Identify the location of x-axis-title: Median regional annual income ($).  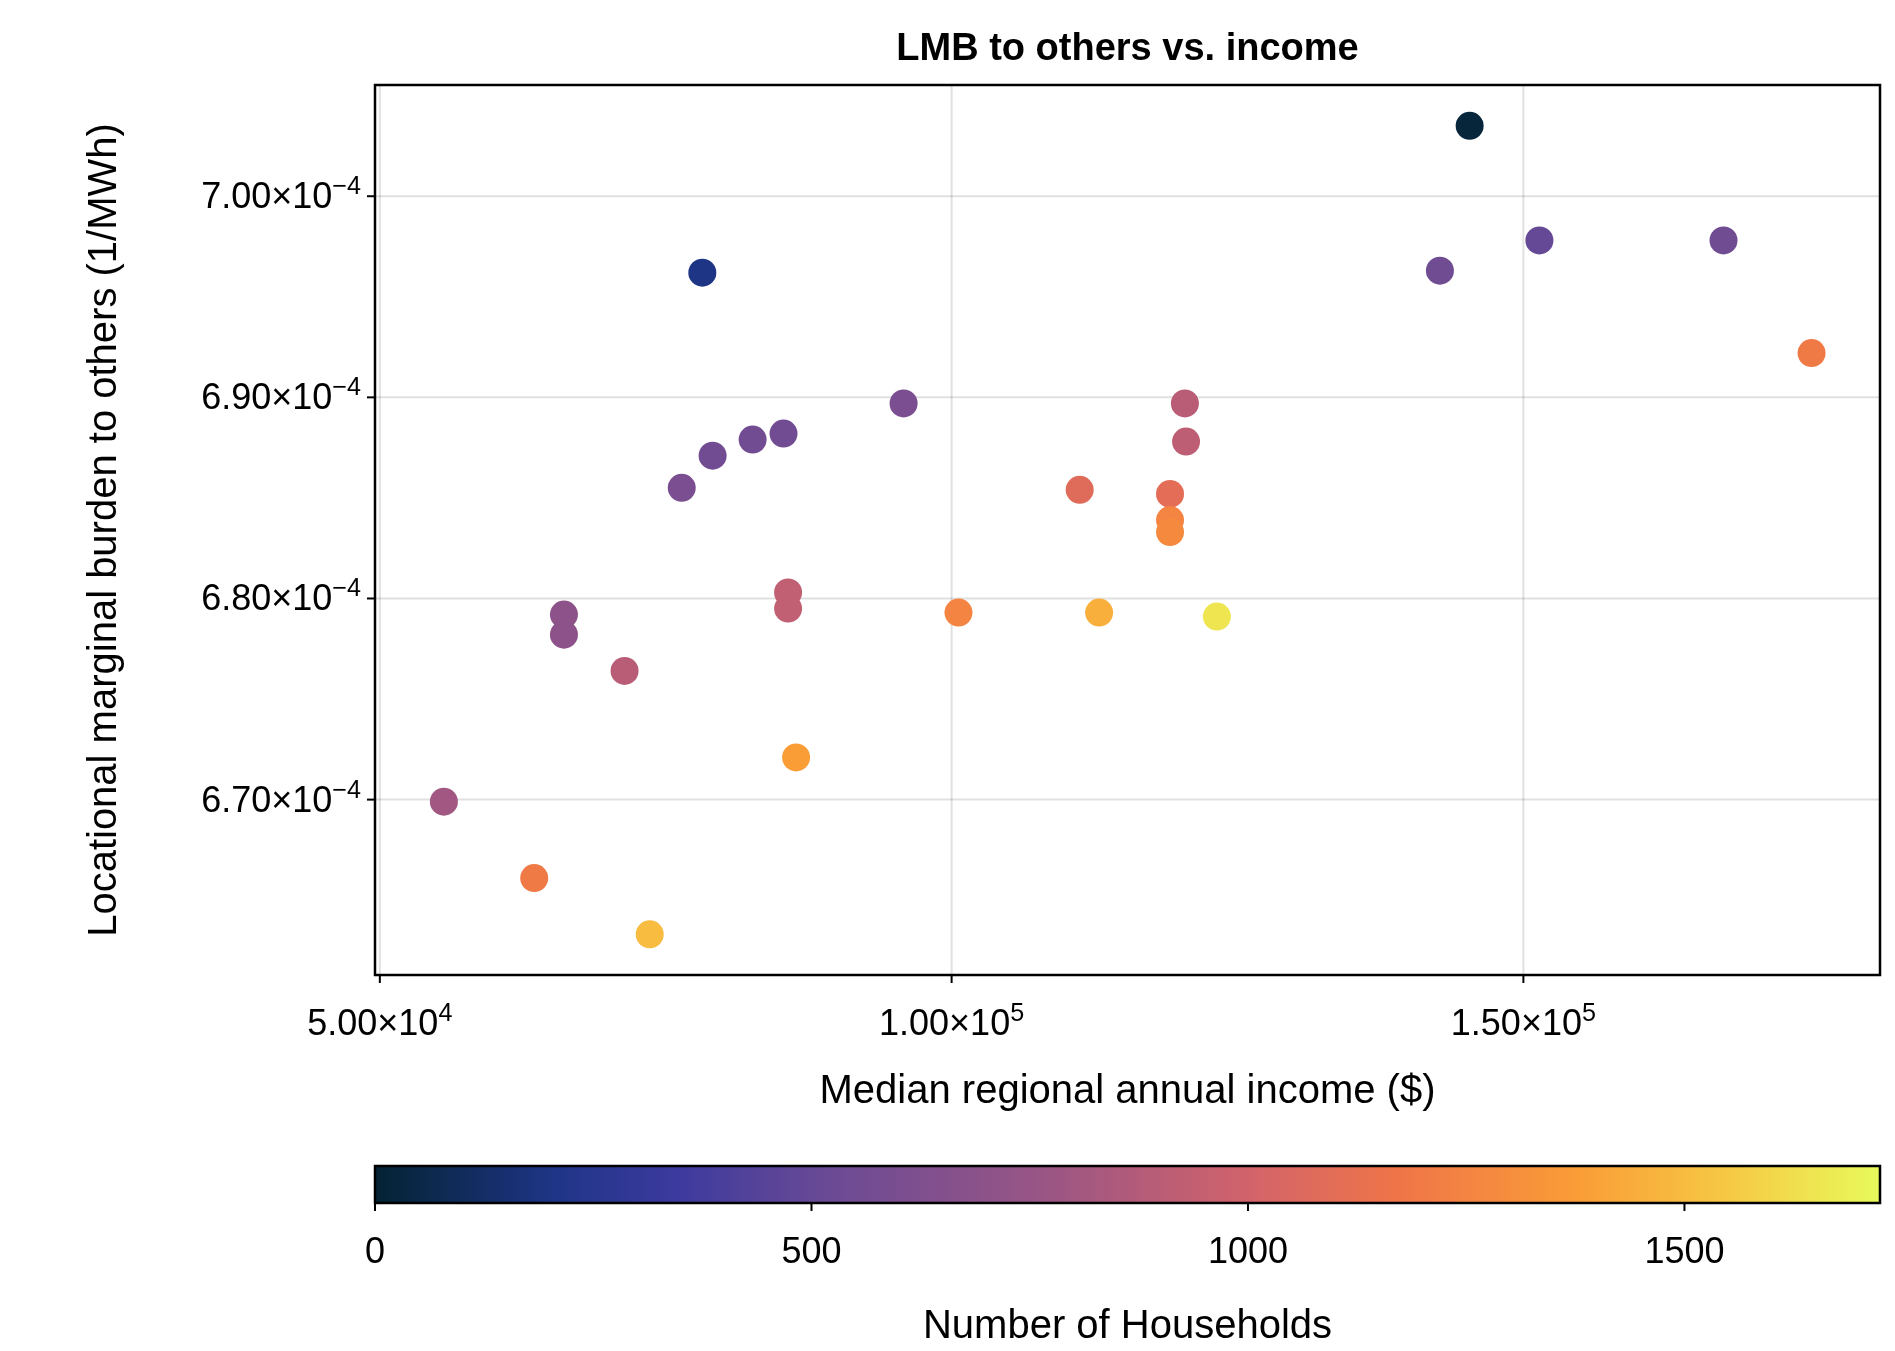
(1127, 1089).